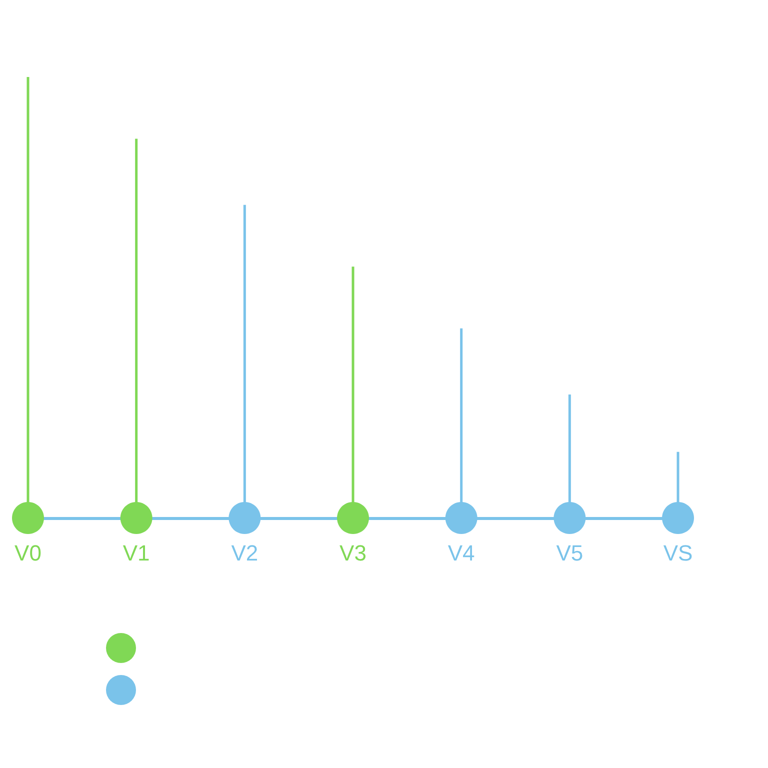  Describe the element at coordinates (244, 553) in the screenshot. I see `x-tick-label: V2` at that location.